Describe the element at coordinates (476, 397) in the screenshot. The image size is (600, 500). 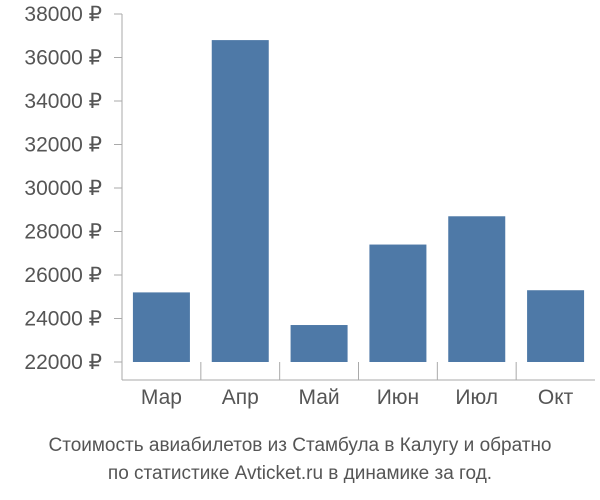
I see `x-tick-label: Июл` at that location.